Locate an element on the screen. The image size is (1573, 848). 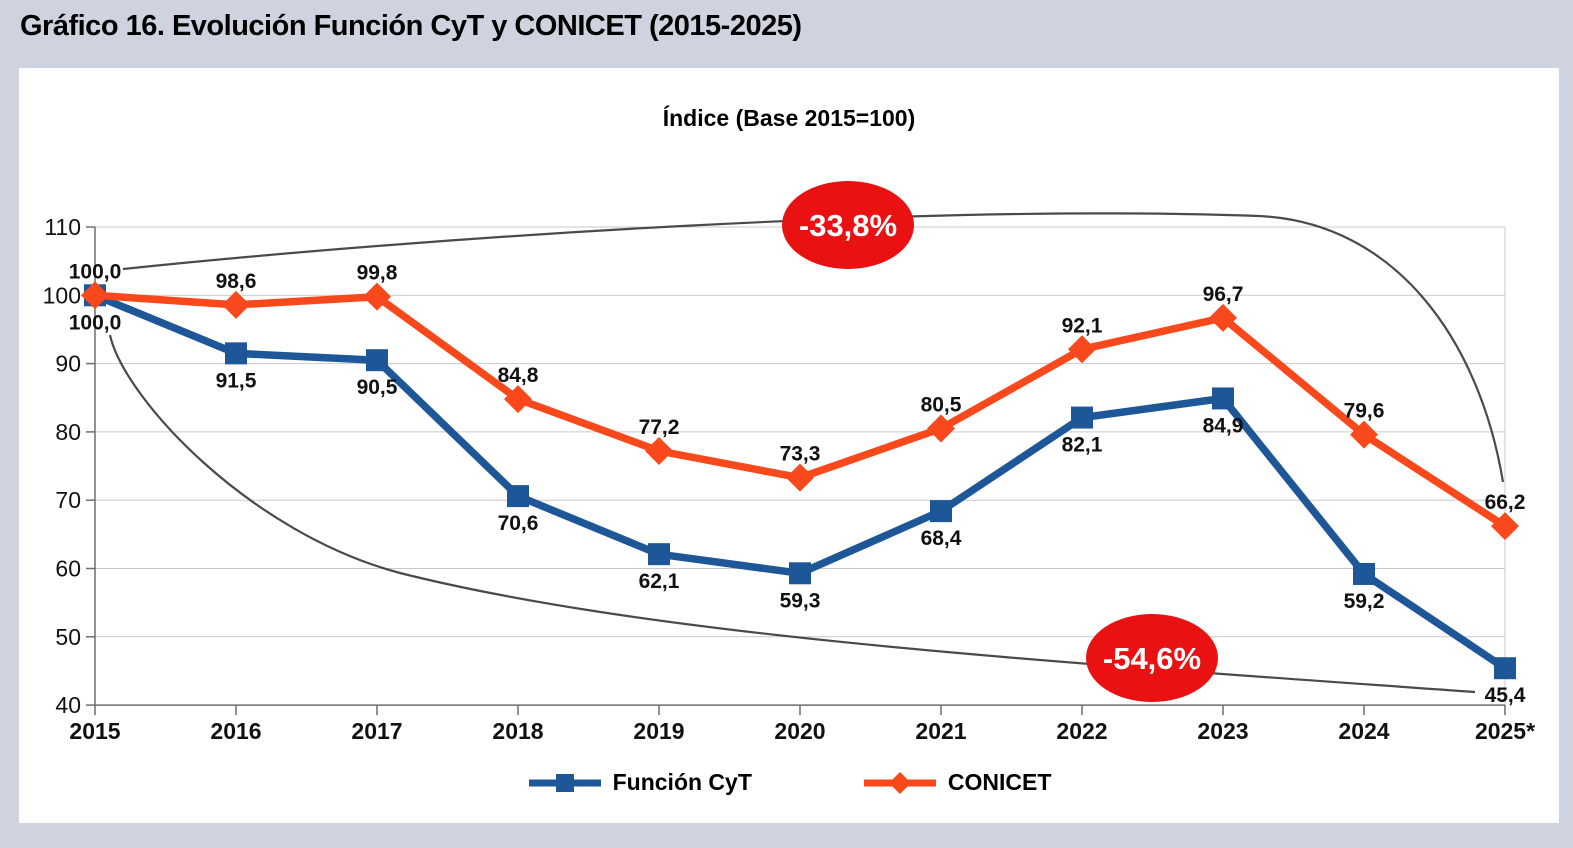
y-axis-label-80: 80 is located at coordinates (68, 432).